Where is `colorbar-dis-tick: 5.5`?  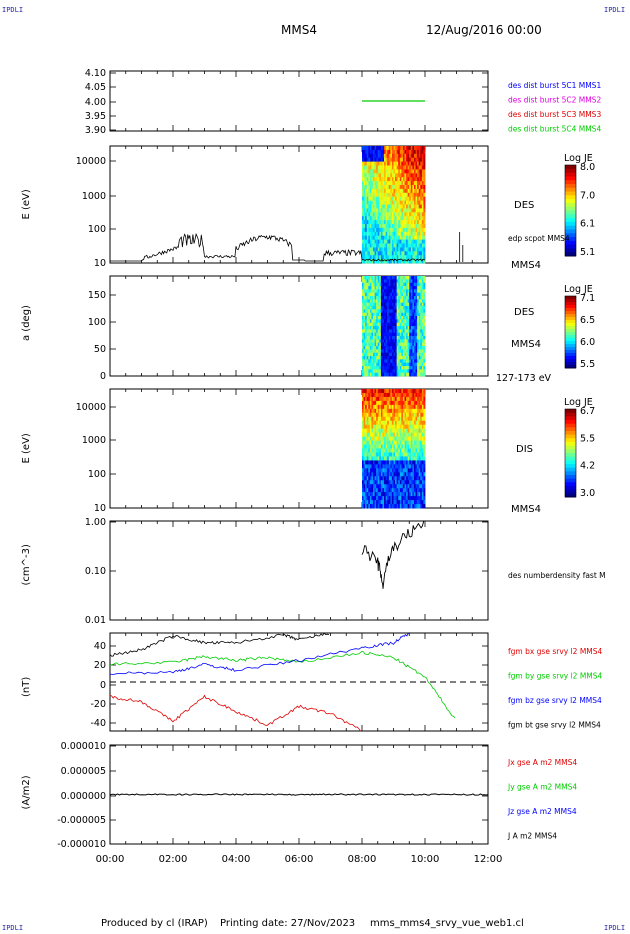 colorbar-dis-tick: 5.5 is located at coordinates (587, 438).